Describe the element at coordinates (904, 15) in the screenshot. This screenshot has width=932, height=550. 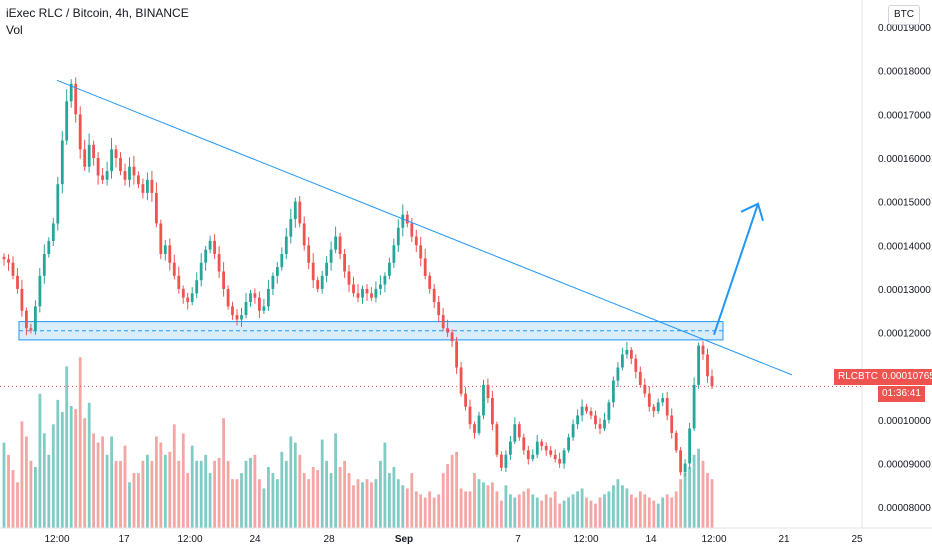
I see `currency-button: BTC` at that location.